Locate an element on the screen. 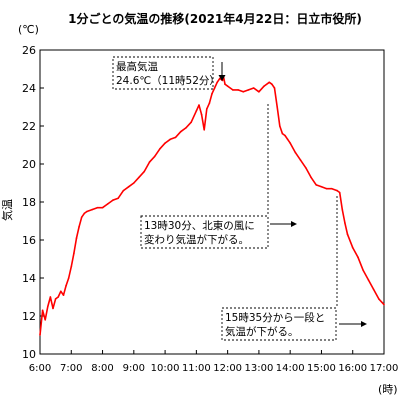 The width and height of the screenshot is (400, 400). x-unit-label: (時) is located at coordinates (388, 389).